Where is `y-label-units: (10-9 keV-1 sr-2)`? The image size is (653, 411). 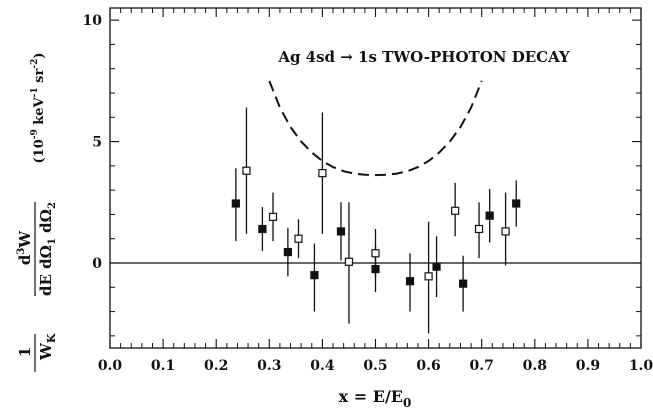
y-label-units: (10-9 keV-1 sr-2) is located at coordinates (38, 108).